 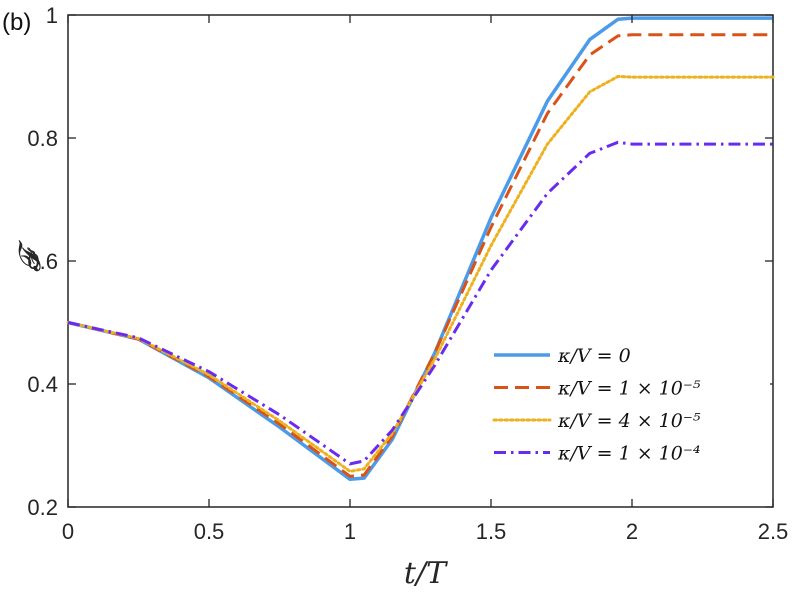 I want to click on y-axis-label: 𝓕, so click(x=30, y=255).